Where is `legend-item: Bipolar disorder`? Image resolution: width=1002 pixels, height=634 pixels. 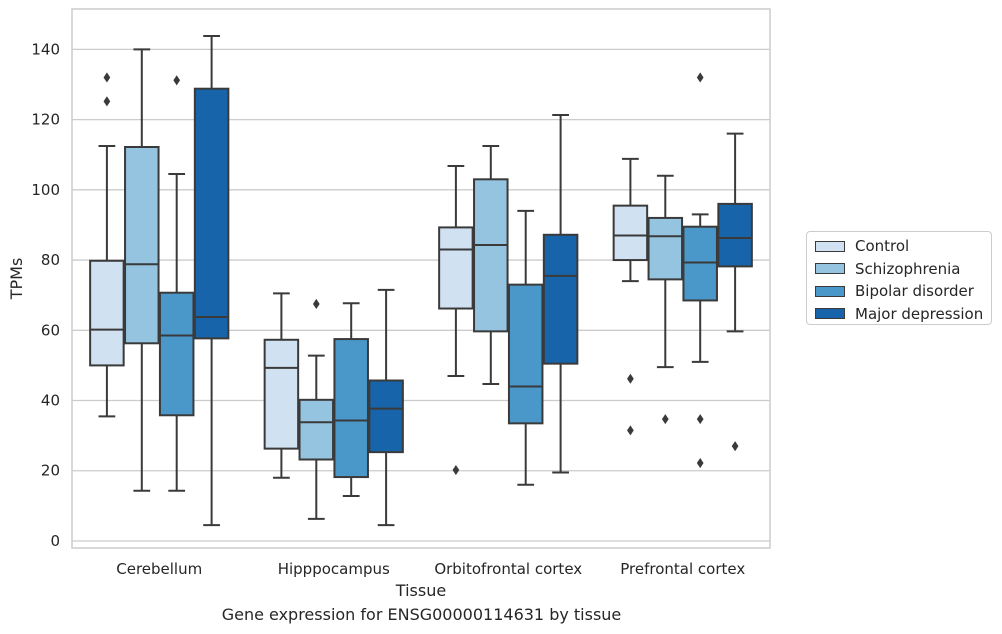 legend-item: Bipolar disorder is located at coordinates (899, 291).